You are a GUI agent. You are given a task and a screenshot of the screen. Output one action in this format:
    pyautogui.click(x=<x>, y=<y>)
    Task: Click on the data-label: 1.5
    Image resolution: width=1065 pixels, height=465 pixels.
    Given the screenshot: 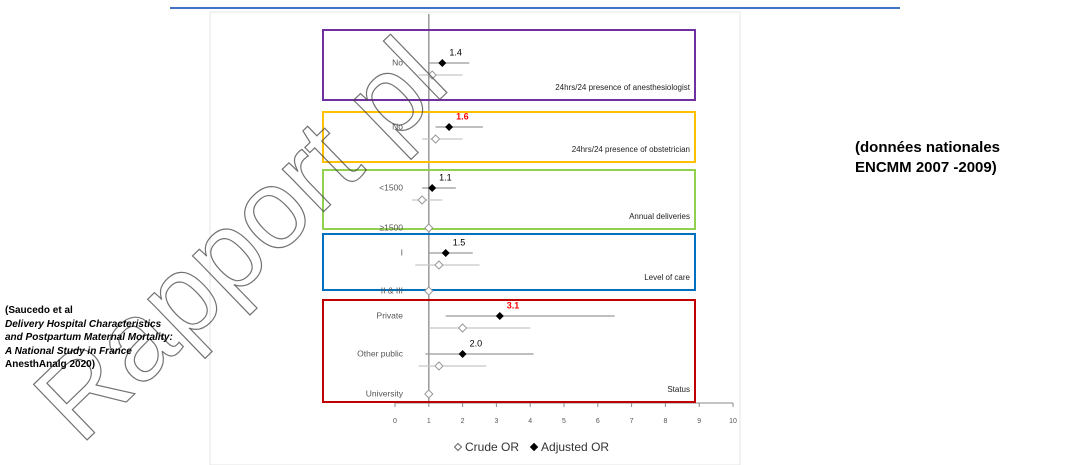 What is the action you would take?
    pyautogui.click(x=459, y=242)
    